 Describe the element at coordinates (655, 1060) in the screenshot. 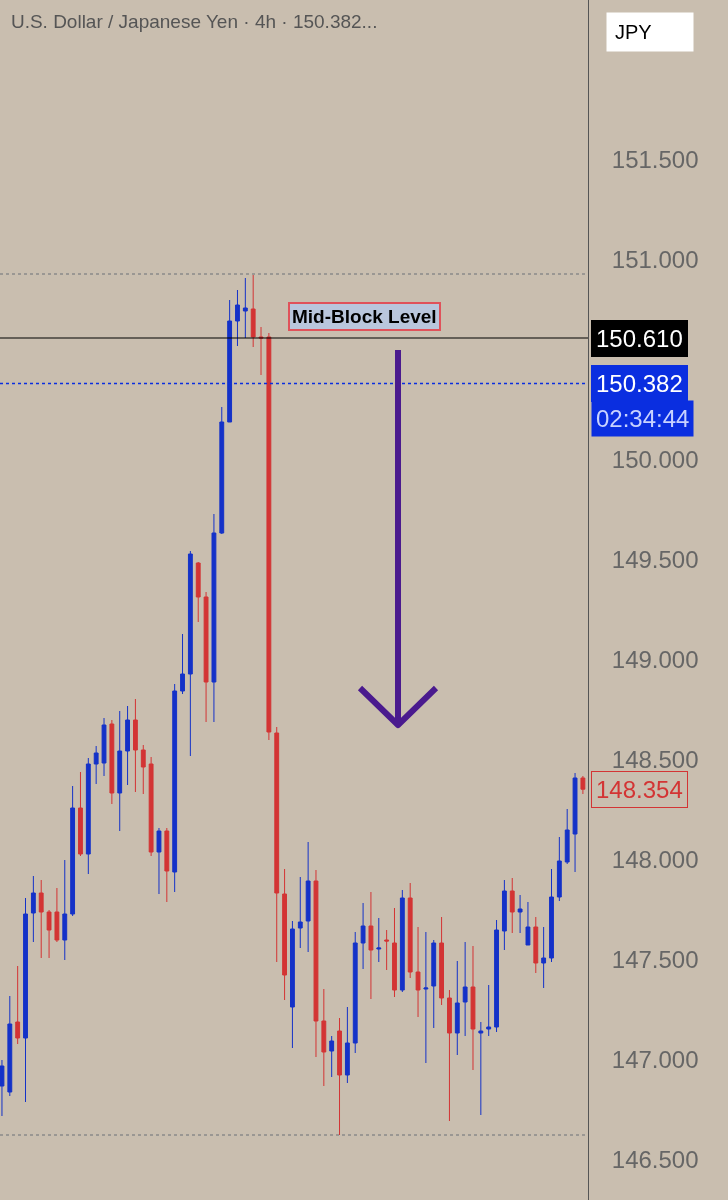

I see `y-tick-label: 147.000` at that location.